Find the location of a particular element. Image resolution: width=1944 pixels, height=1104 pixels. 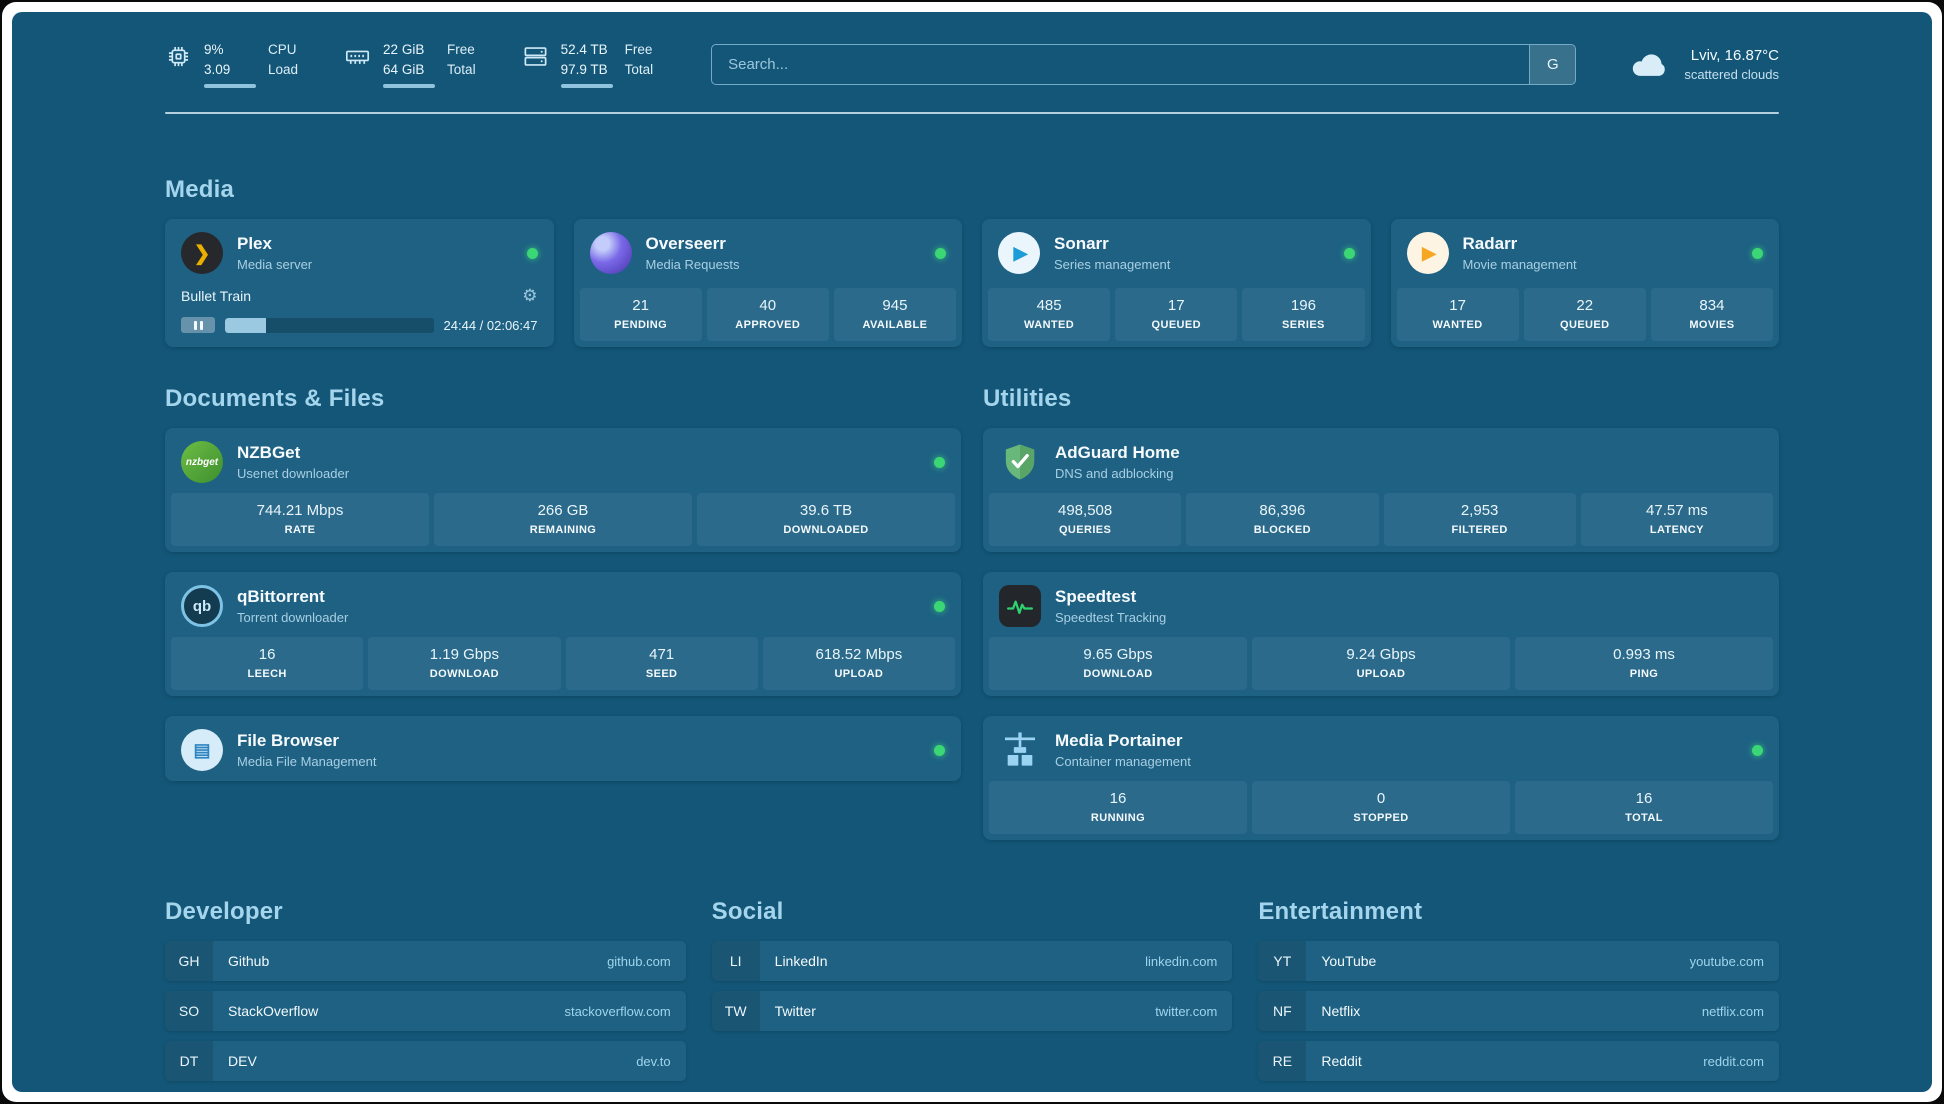

stat-tile: 945 AVAILABLE is located at coordinates (895, 315).